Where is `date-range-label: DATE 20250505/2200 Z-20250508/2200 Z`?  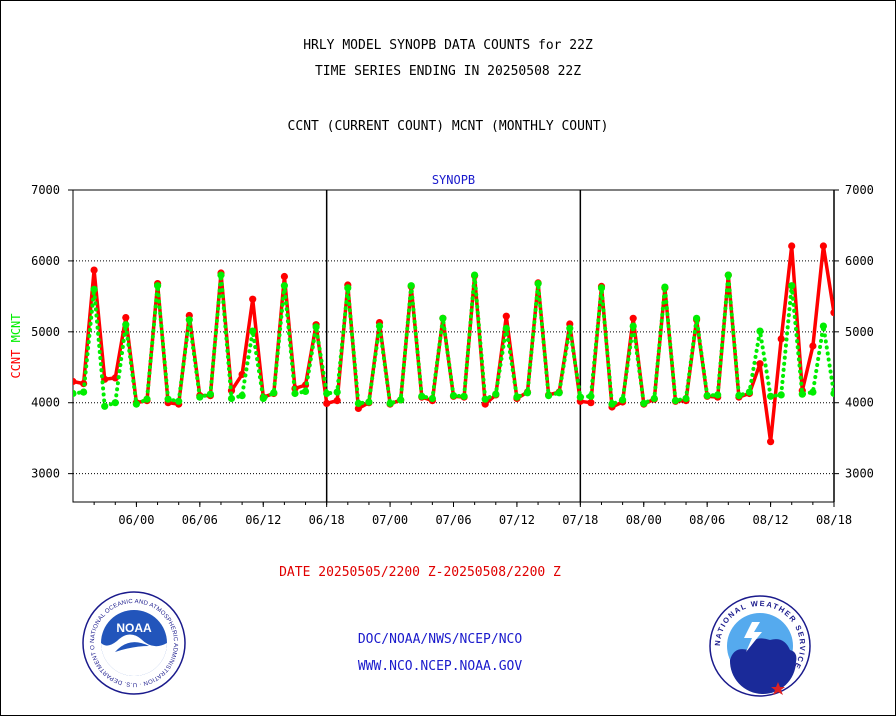 date-range-label: DATE 20250505/2200 Z-20250508/2200 Z is located at coordinates (420, 572).